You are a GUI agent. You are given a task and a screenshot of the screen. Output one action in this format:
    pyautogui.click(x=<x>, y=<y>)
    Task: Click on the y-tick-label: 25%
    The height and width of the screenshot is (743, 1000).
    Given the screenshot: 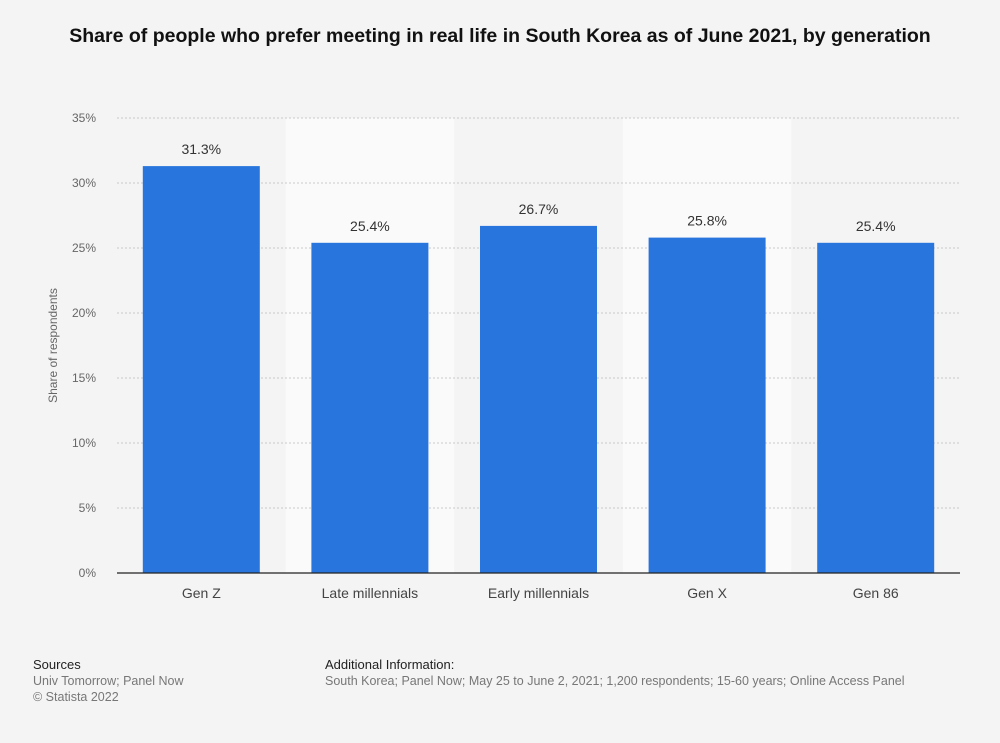 What is the action you would take?
    pyautogui.click(x=84, y=248)
    